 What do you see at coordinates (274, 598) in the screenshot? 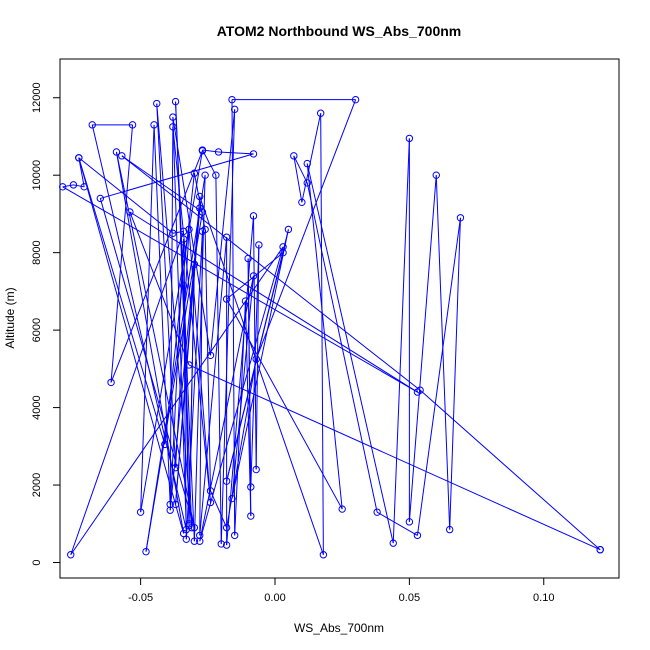
I see `x-tick-label: 0.00` at bounding box center [274, 598].